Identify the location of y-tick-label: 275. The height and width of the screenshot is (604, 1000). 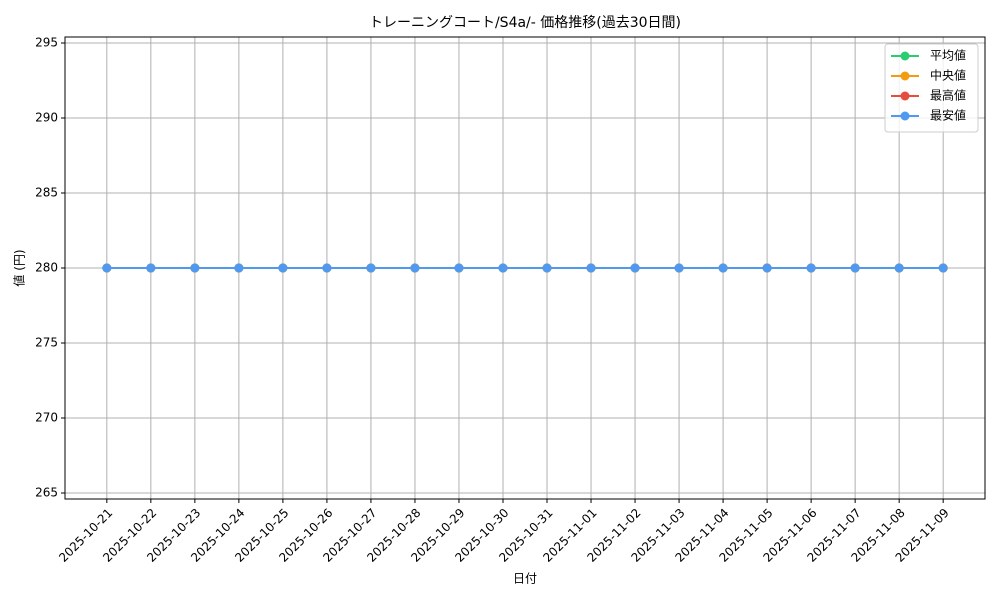
(46, 343).